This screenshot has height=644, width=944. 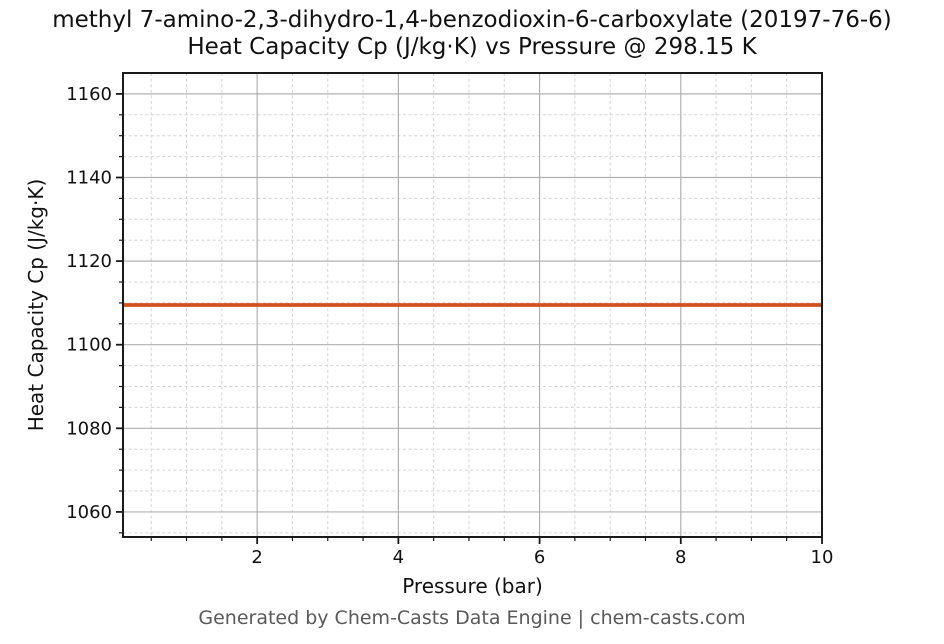 What do you see at coordinates (539, 557) in the screenshot?
I see `x-tick-label: 6` at bounding box center [539, 557].